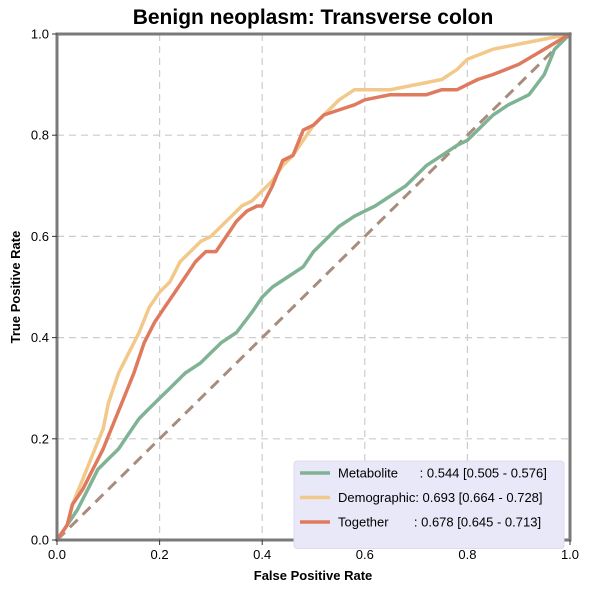 The height and width of the screenshot is (592, 591). What do you see at coordinates (40, 236) in the screenshot?
I see `y-tick-label: 0.6` at bounding box center [40, 236].